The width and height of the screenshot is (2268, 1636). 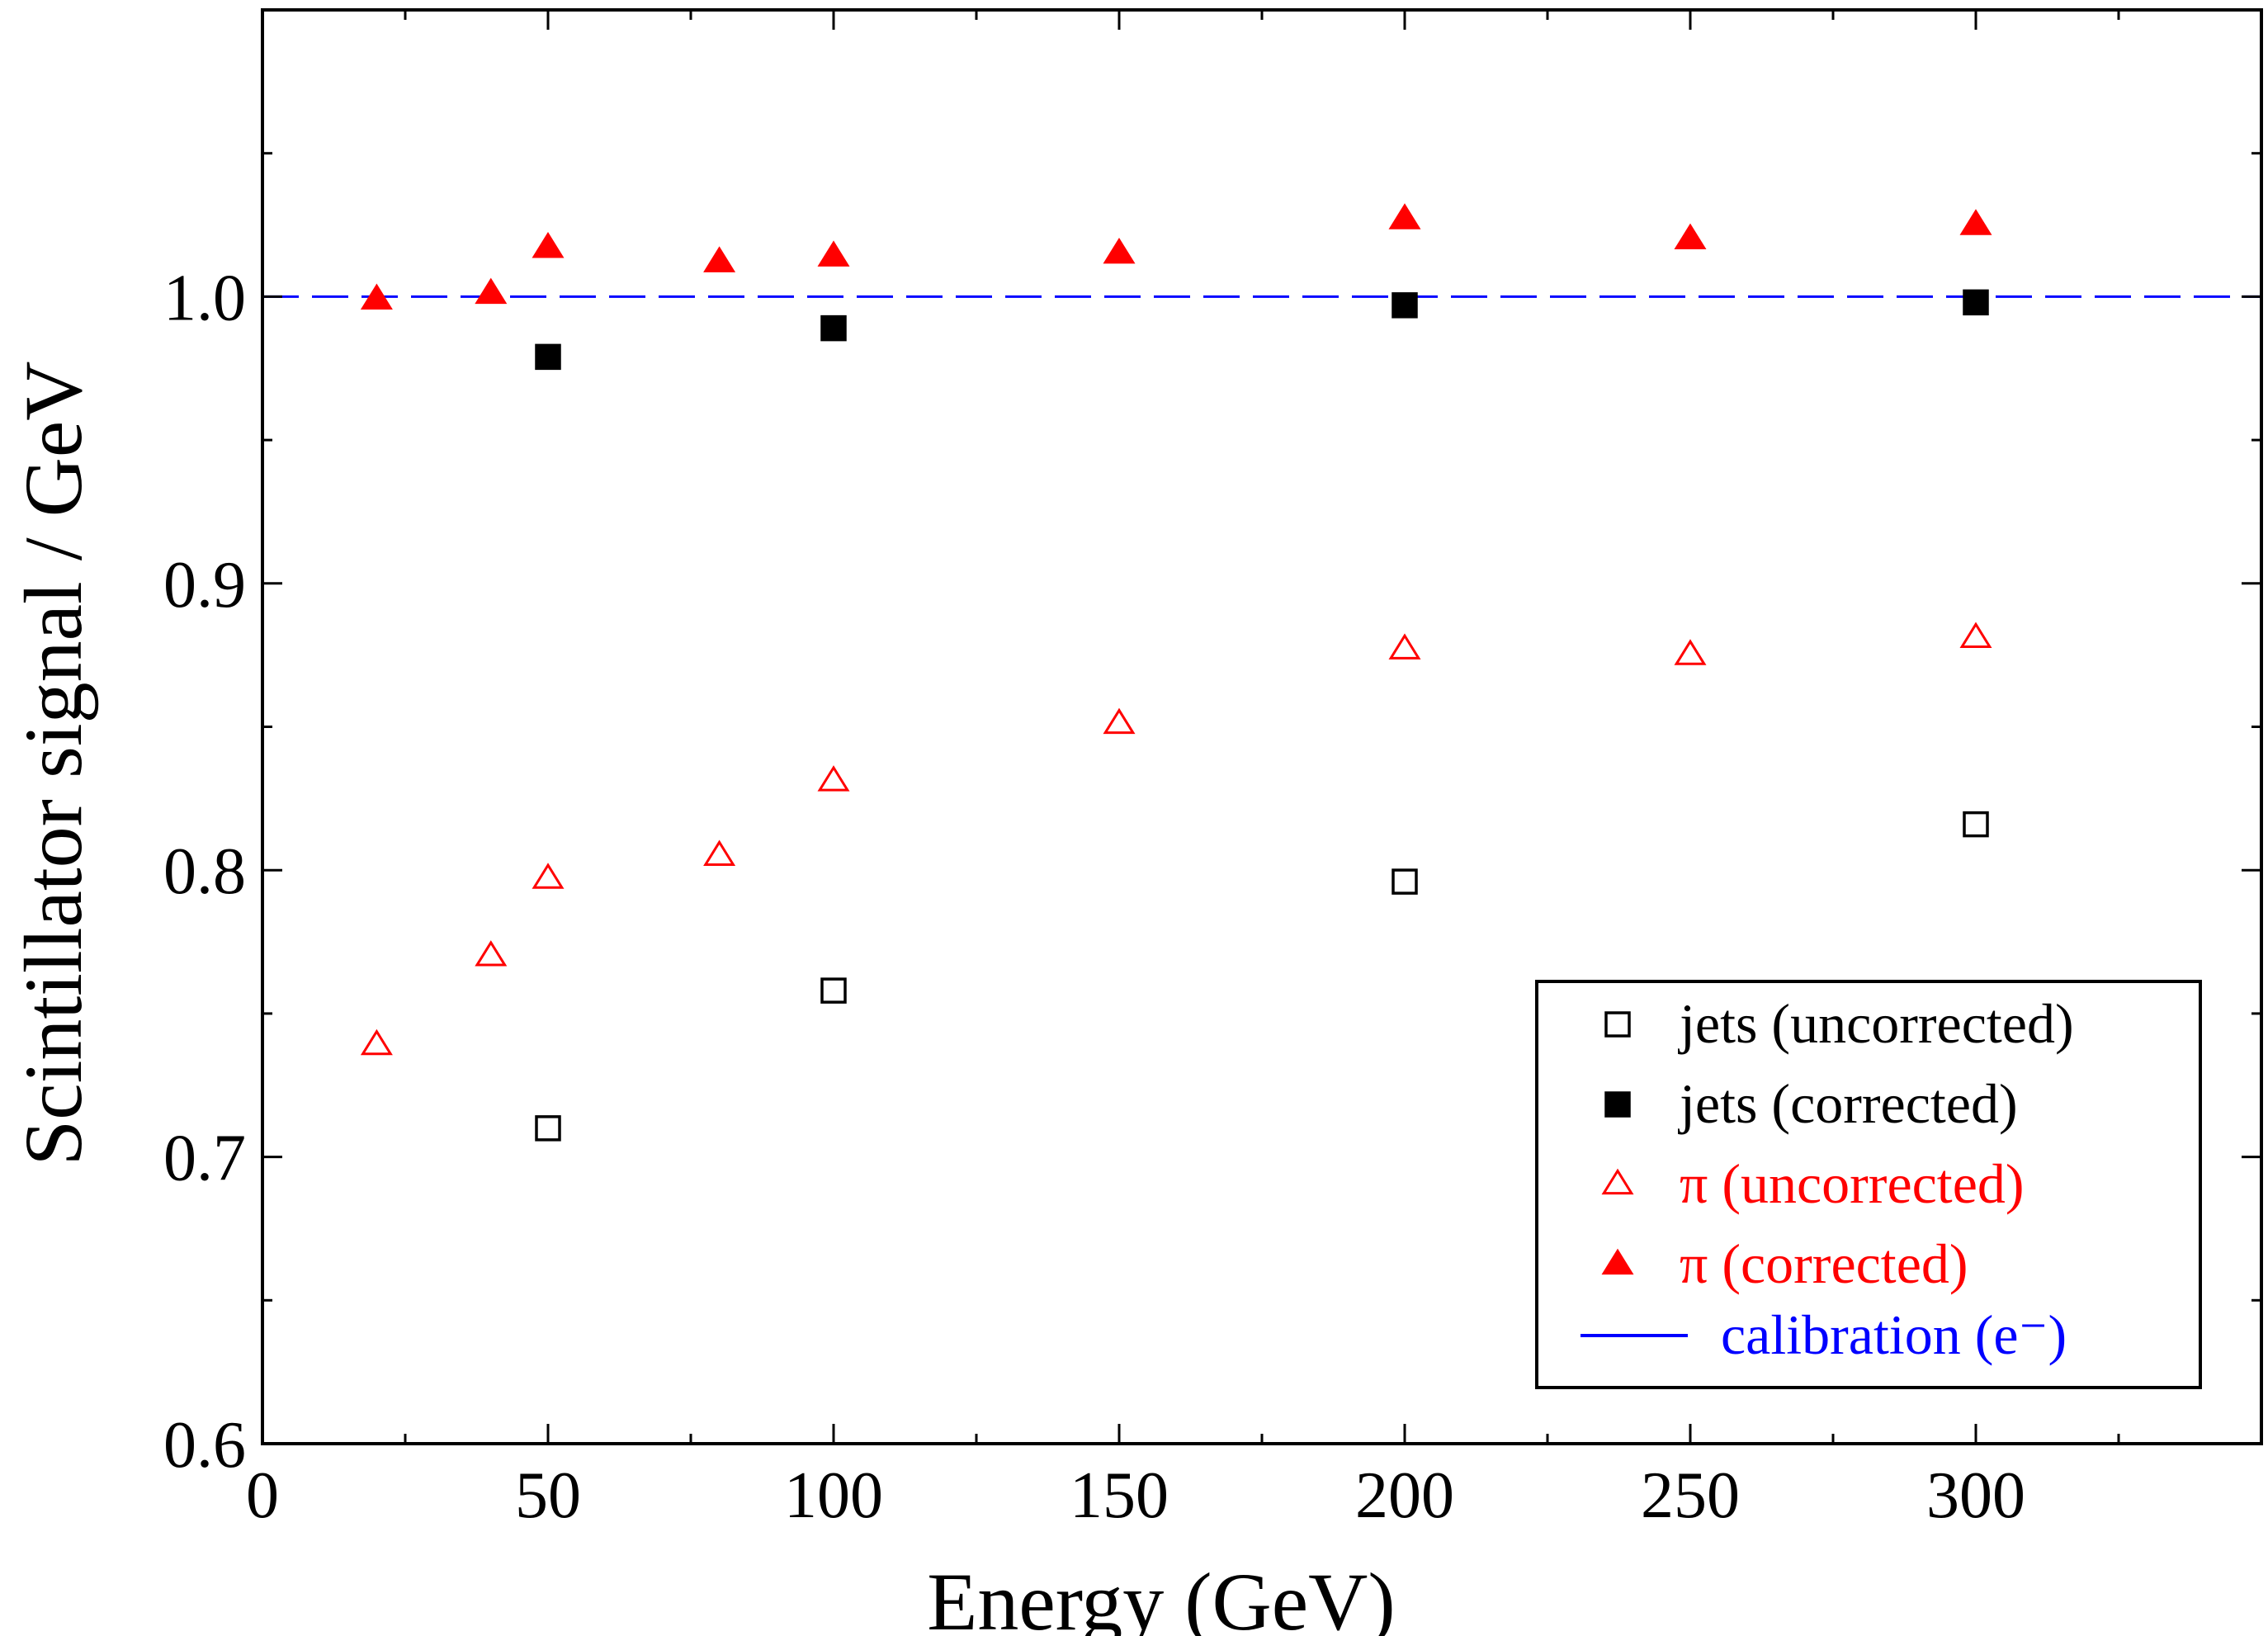 What do you see at coordinates (548, 1495) in the screenshot?
I see `x-tick-label: 50` at bounding box center [548, 1495].